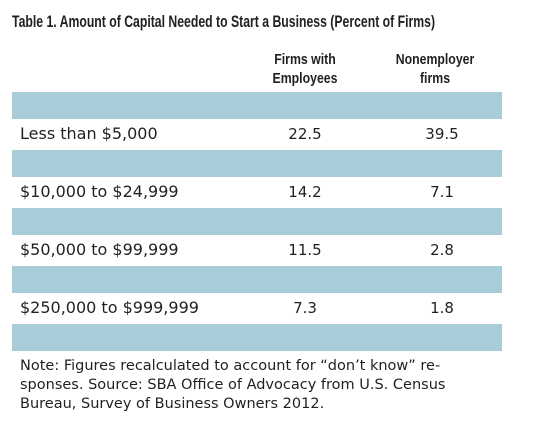 The image size is (538, 433). What do you see at coordinates (89, 133) in the screenshot?
I see `row-label: Less than $5,000` at bounding box center [89, 133].